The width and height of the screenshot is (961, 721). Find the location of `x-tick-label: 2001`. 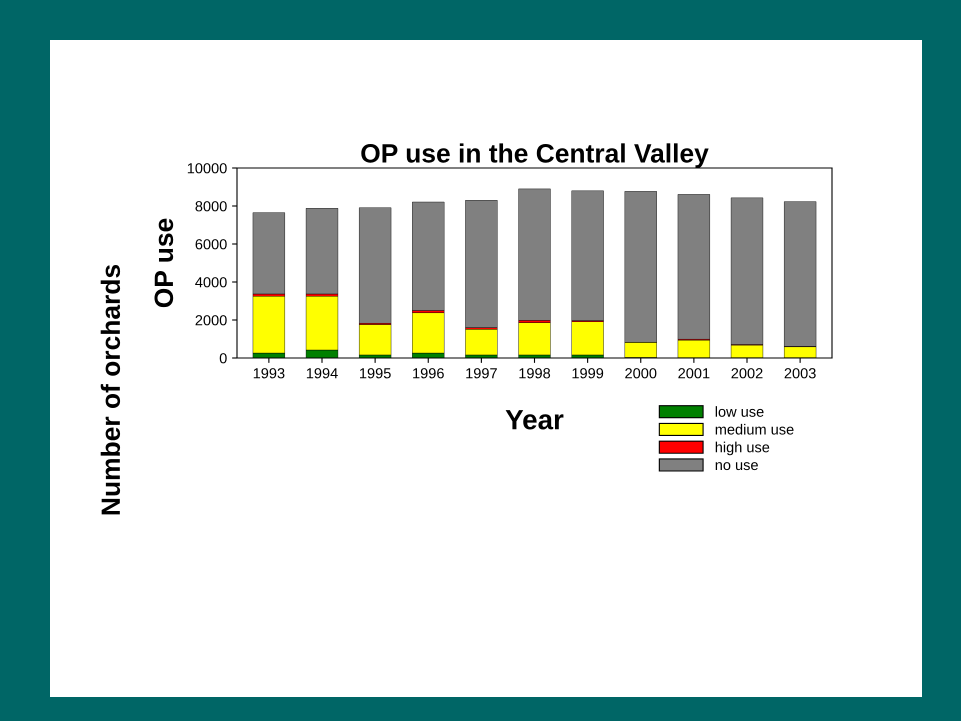

x-tick-label: 2001 is located at coordinates (694, 373).